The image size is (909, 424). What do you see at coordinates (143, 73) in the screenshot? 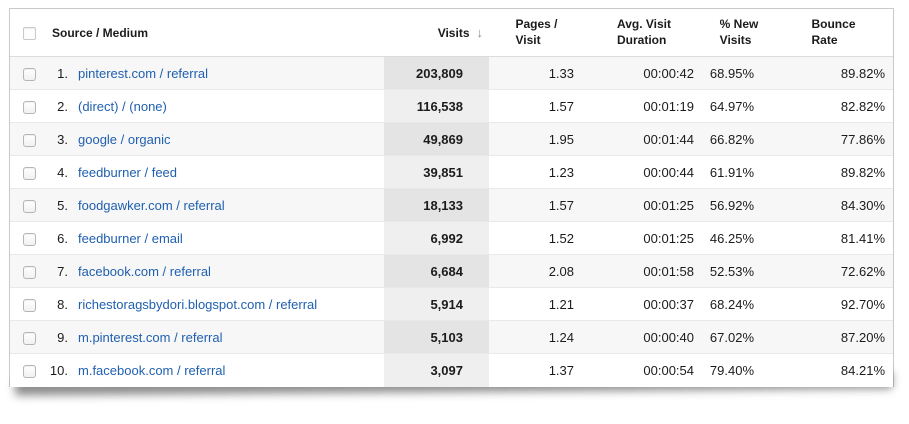
I see `source-medium-link: pinterest.com / referral` at bounding box center [143, 73].